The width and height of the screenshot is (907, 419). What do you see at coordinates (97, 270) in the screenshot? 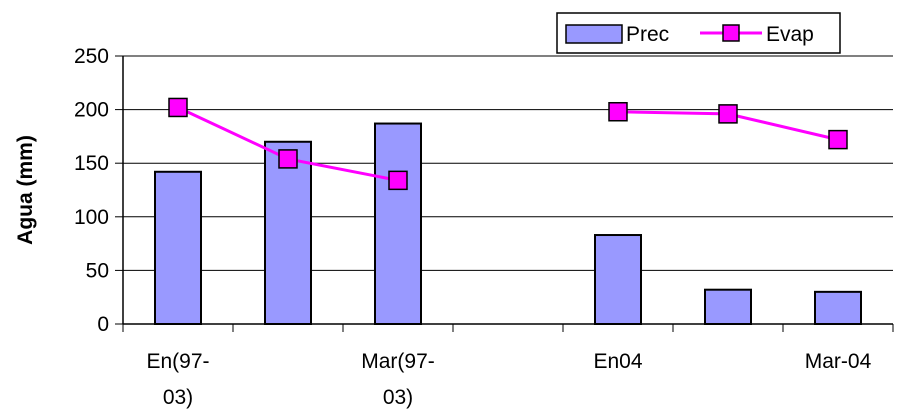
I see `y-tick-label: 50` at bounding box center [97, 270].